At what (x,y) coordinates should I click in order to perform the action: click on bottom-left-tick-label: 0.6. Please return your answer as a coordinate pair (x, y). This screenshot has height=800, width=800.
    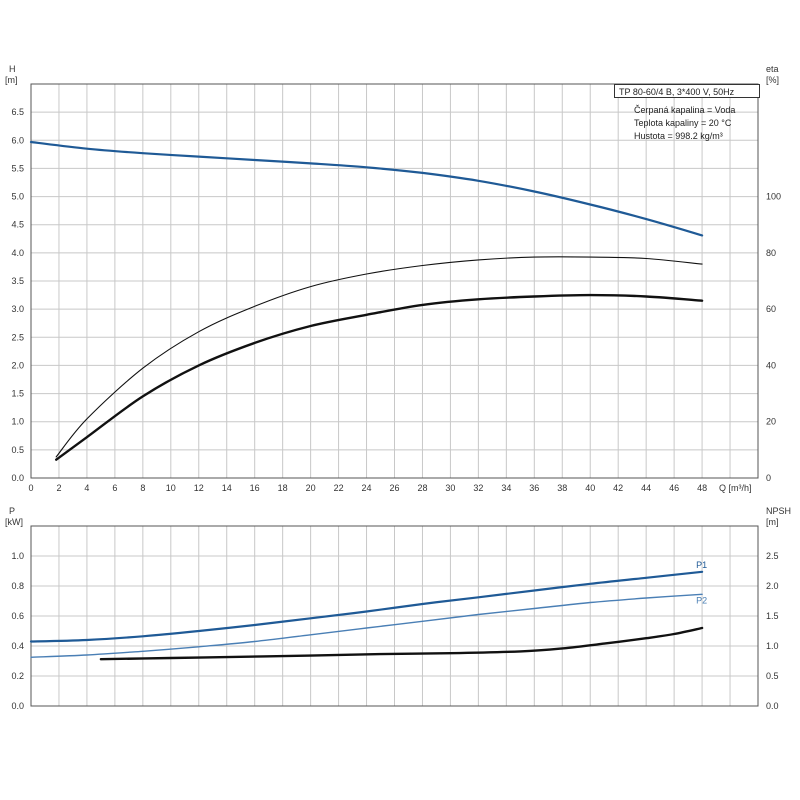
    Looking at the image, I should click on (17, 616).